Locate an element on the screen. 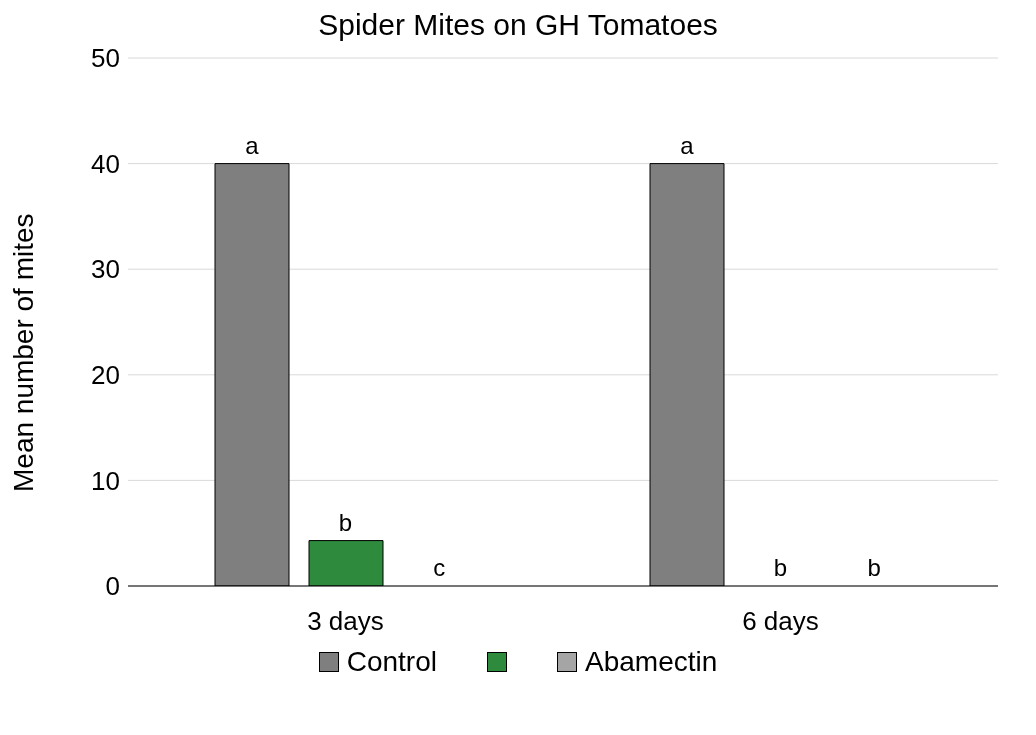  y-tick-label: 50 is located at coordinates (105, 58).